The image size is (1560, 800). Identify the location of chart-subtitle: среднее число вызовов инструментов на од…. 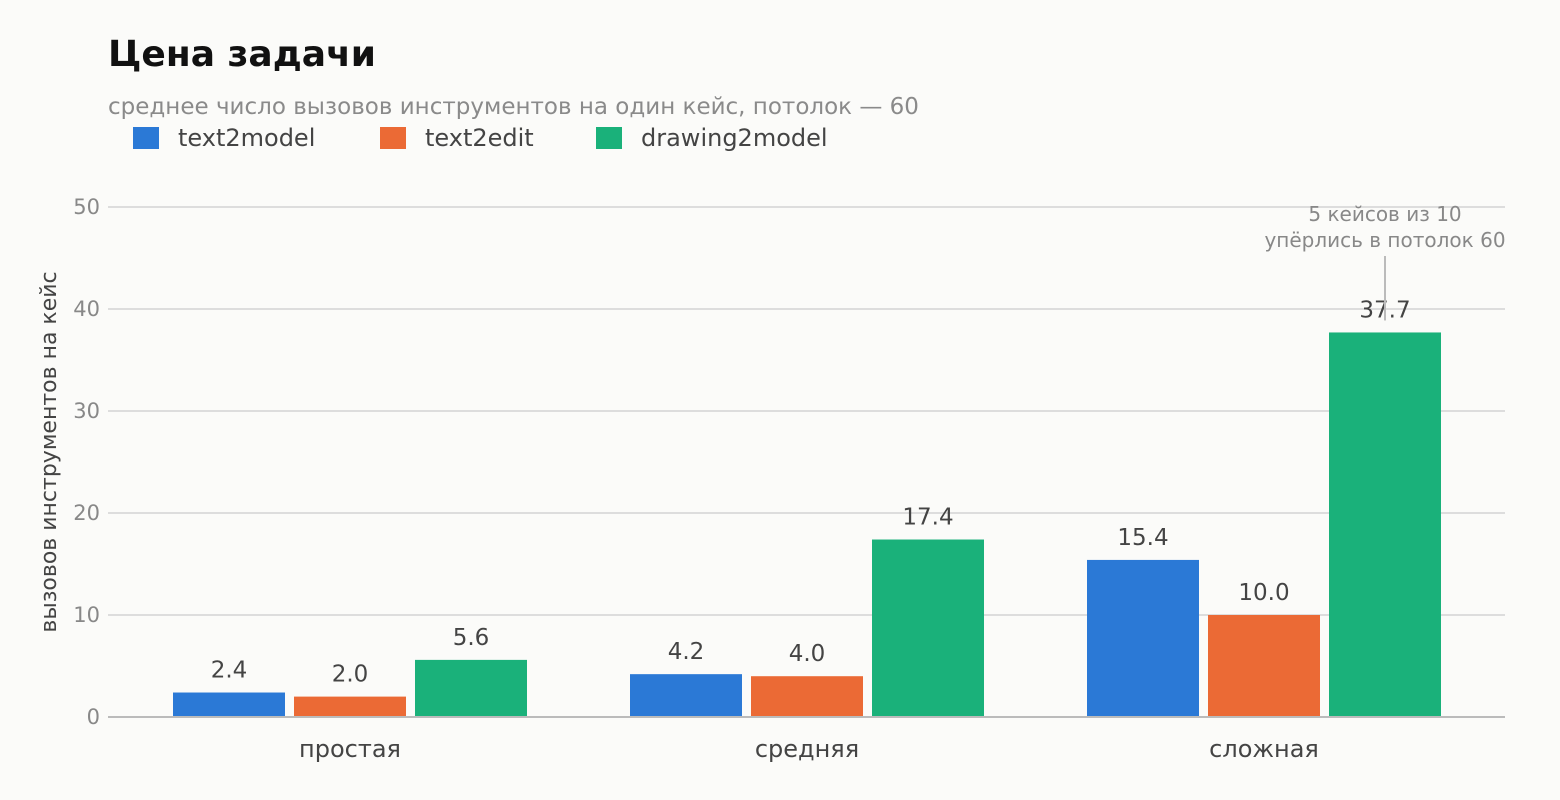
(513, 107).